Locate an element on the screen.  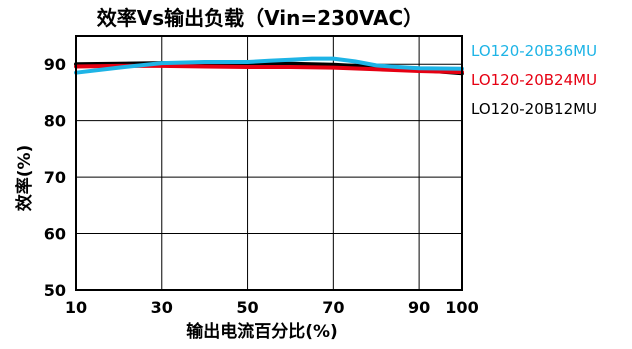
x-tick-labels: 10 30 50 70 90 100 is located at coordinates (272, 307).